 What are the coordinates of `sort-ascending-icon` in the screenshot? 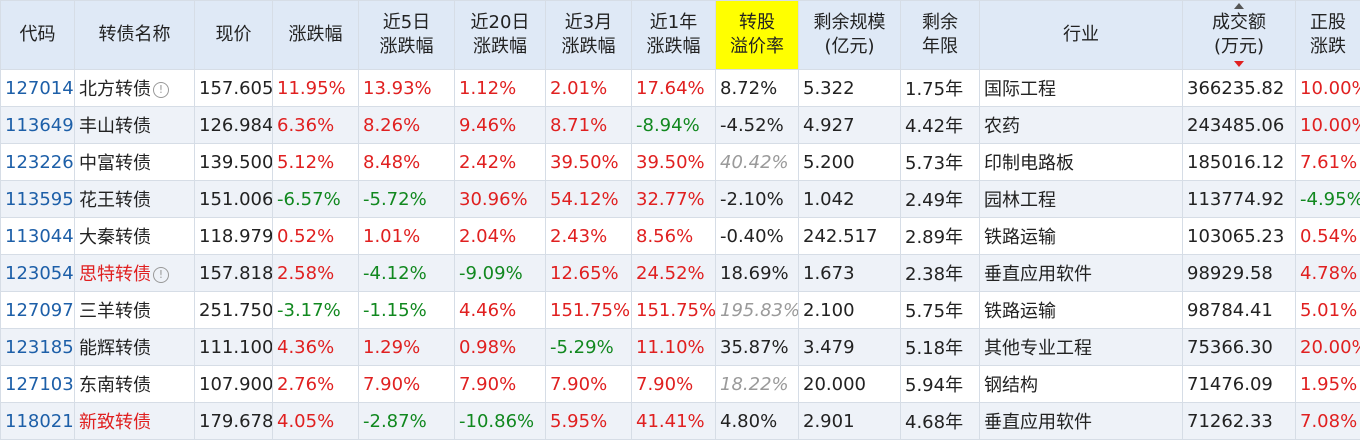 It's located at (1239, 6).